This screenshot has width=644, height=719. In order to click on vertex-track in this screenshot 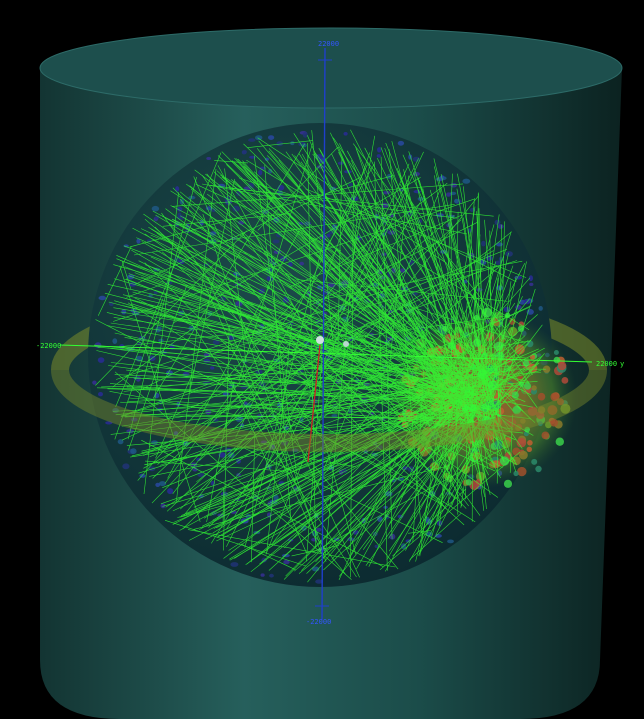, I will do `click(314, 403)`.